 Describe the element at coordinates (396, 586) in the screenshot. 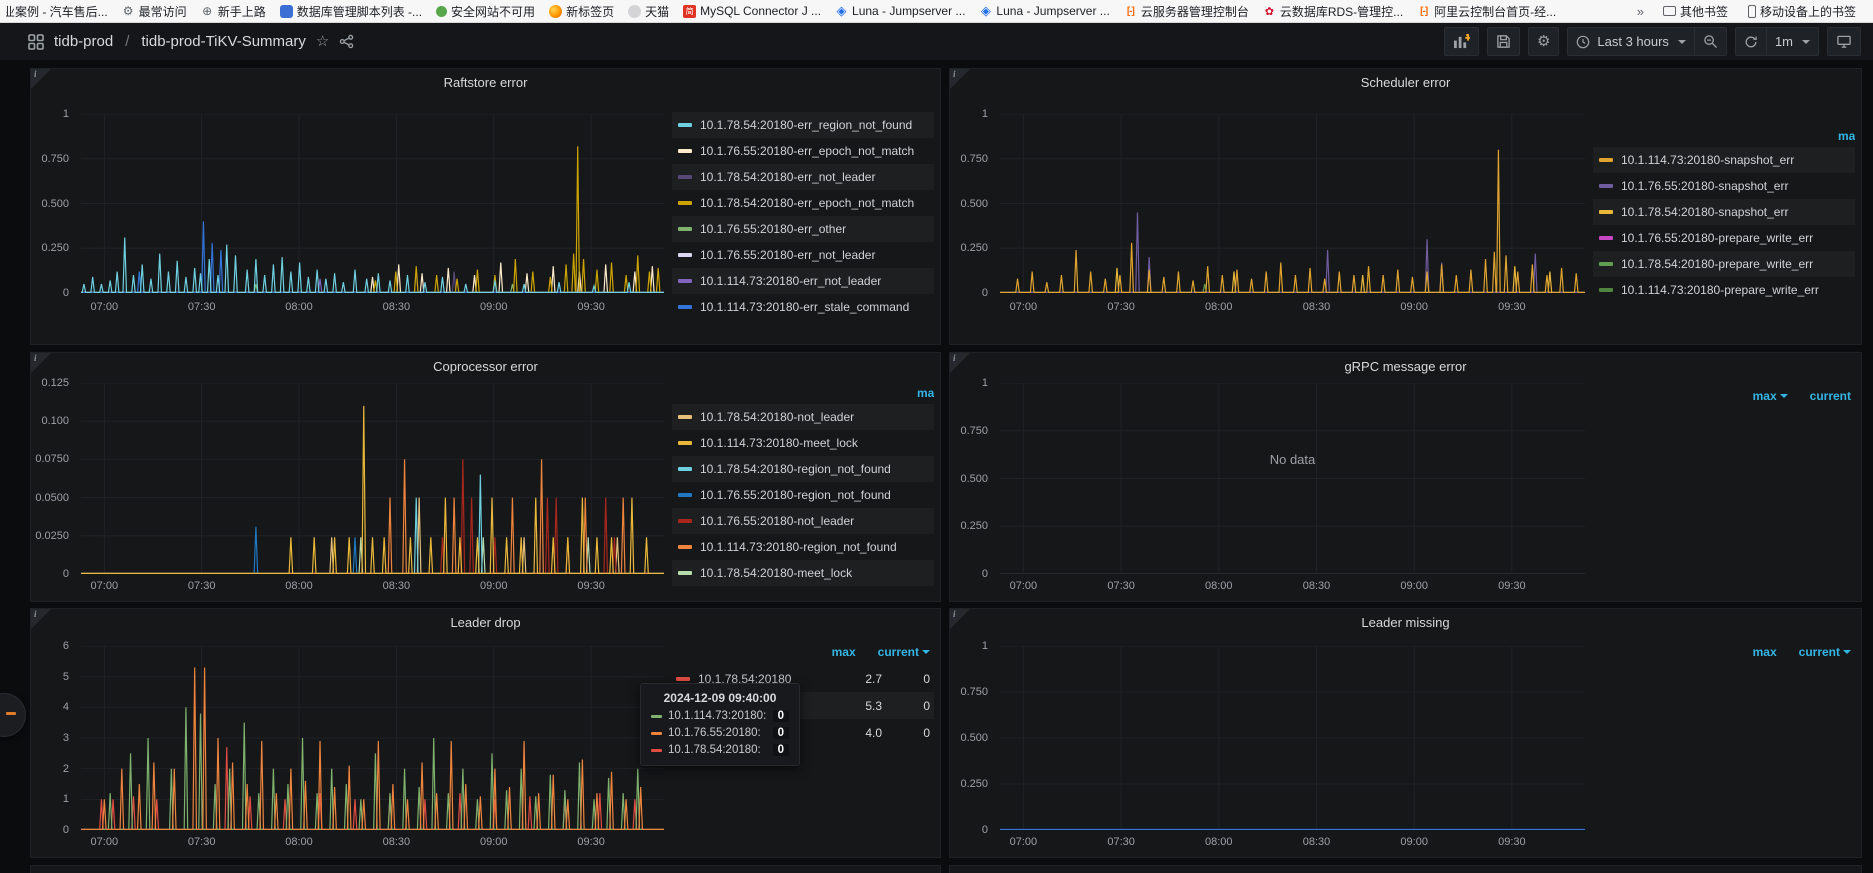

I see `x-tick-label: 08:30` at that location.